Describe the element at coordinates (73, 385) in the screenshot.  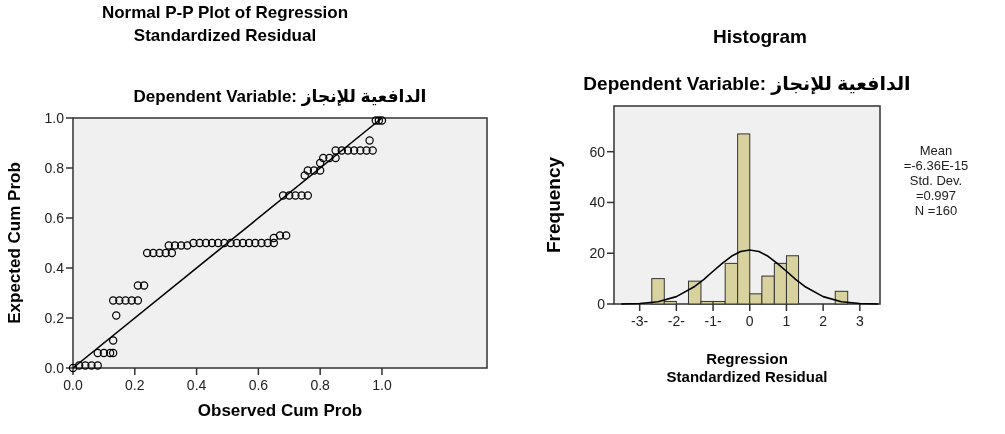
I see `x-tick-label: 0.0` at that location.